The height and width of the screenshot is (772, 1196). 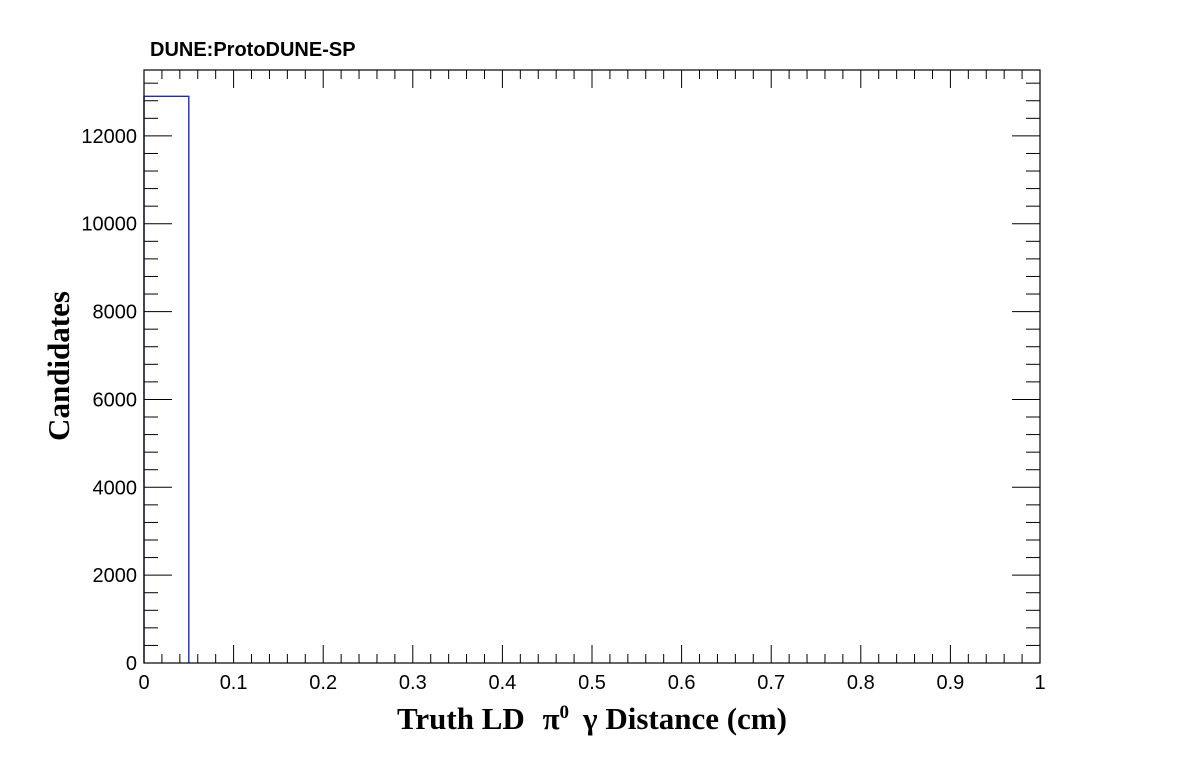 I want to click on x-axis-title-pi-superscript: 0, so click(x=565, y=712).